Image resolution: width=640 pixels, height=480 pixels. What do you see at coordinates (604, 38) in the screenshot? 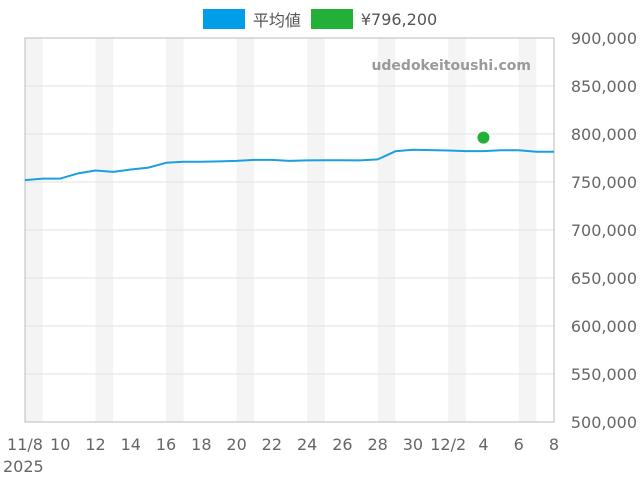
I see `y-tick-label: 900,000` at bounding box center [604, 38].